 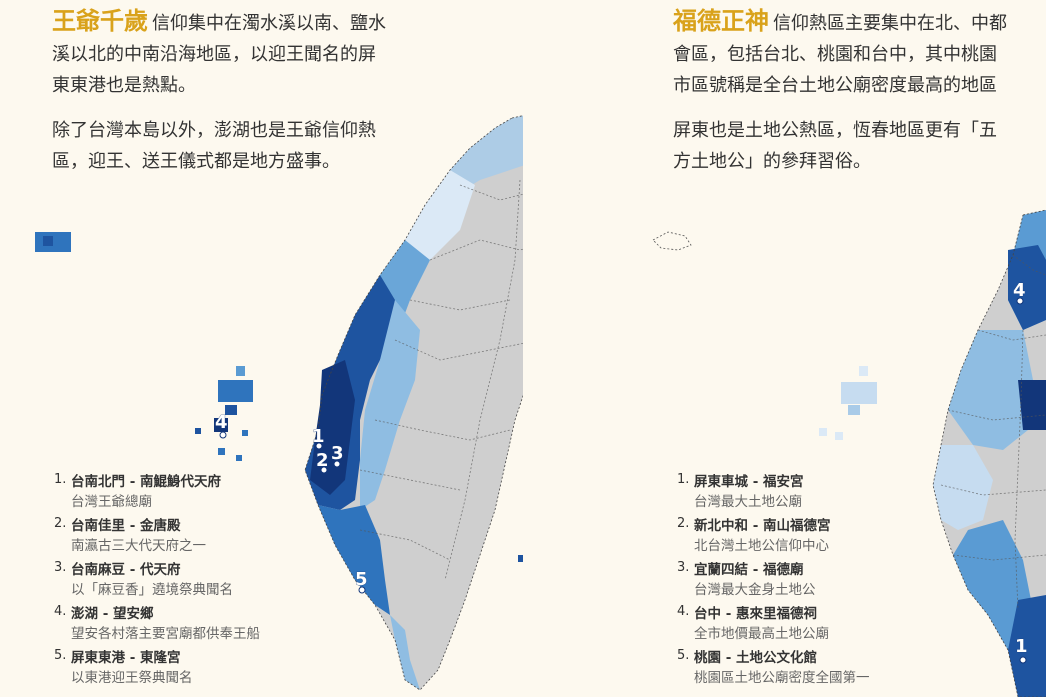 I want to click on legend-item-1: 1. 台南北門 - 南鯤鯓代天府 台灣王爺總廟, so click(x=184, y=492).